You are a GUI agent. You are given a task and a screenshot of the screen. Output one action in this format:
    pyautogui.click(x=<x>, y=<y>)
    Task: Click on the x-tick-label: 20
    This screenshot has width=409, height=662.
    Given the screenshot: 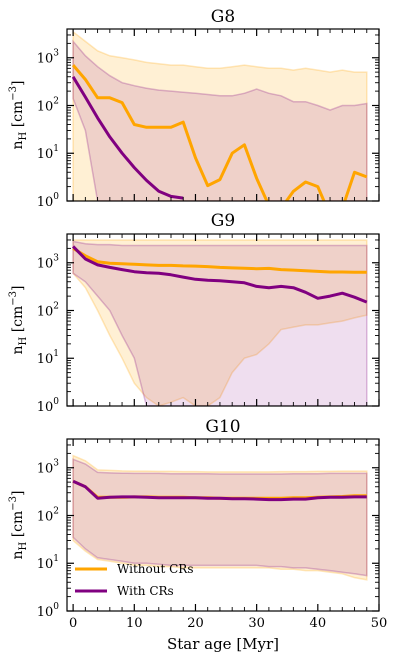 What is the action you would take?
    pyautogui.click(x=195, y=623)
    